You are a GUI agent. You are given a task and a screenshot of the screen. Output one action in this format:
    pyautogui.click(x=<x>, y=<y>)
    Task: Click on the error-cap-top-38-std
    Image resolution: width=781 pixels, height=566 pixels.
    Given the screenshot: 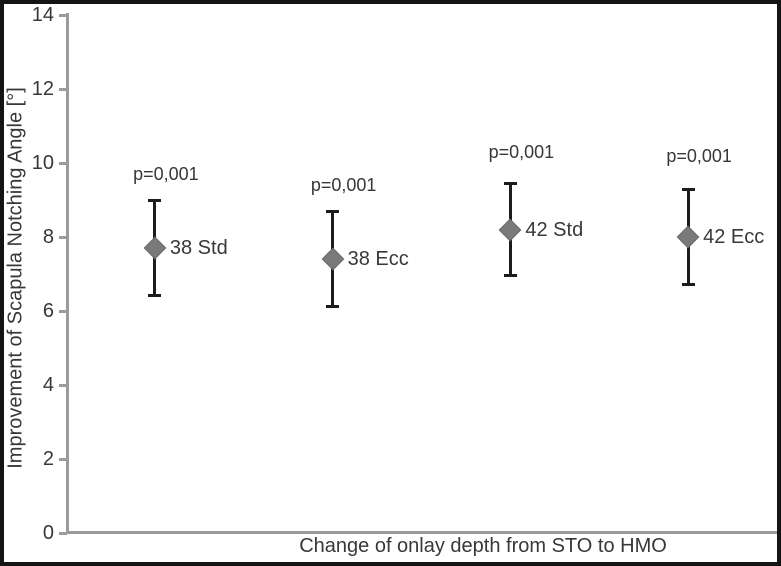 What is the action you would take?
    pyautogui.click(x=155, y=200)
    